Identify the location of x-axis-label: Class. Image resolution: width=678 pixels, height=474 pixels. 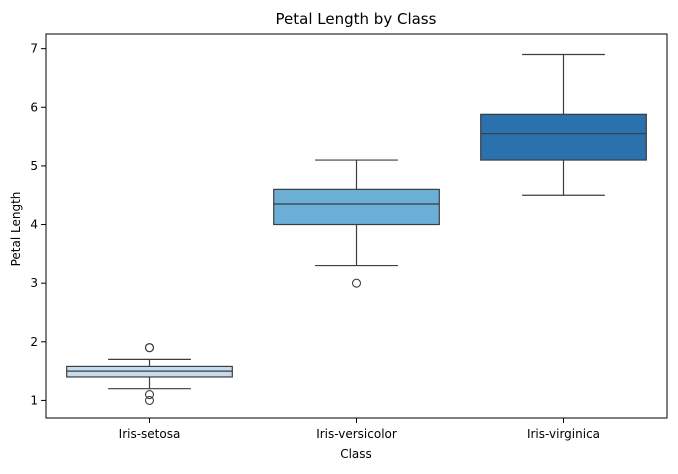
(356, 454).